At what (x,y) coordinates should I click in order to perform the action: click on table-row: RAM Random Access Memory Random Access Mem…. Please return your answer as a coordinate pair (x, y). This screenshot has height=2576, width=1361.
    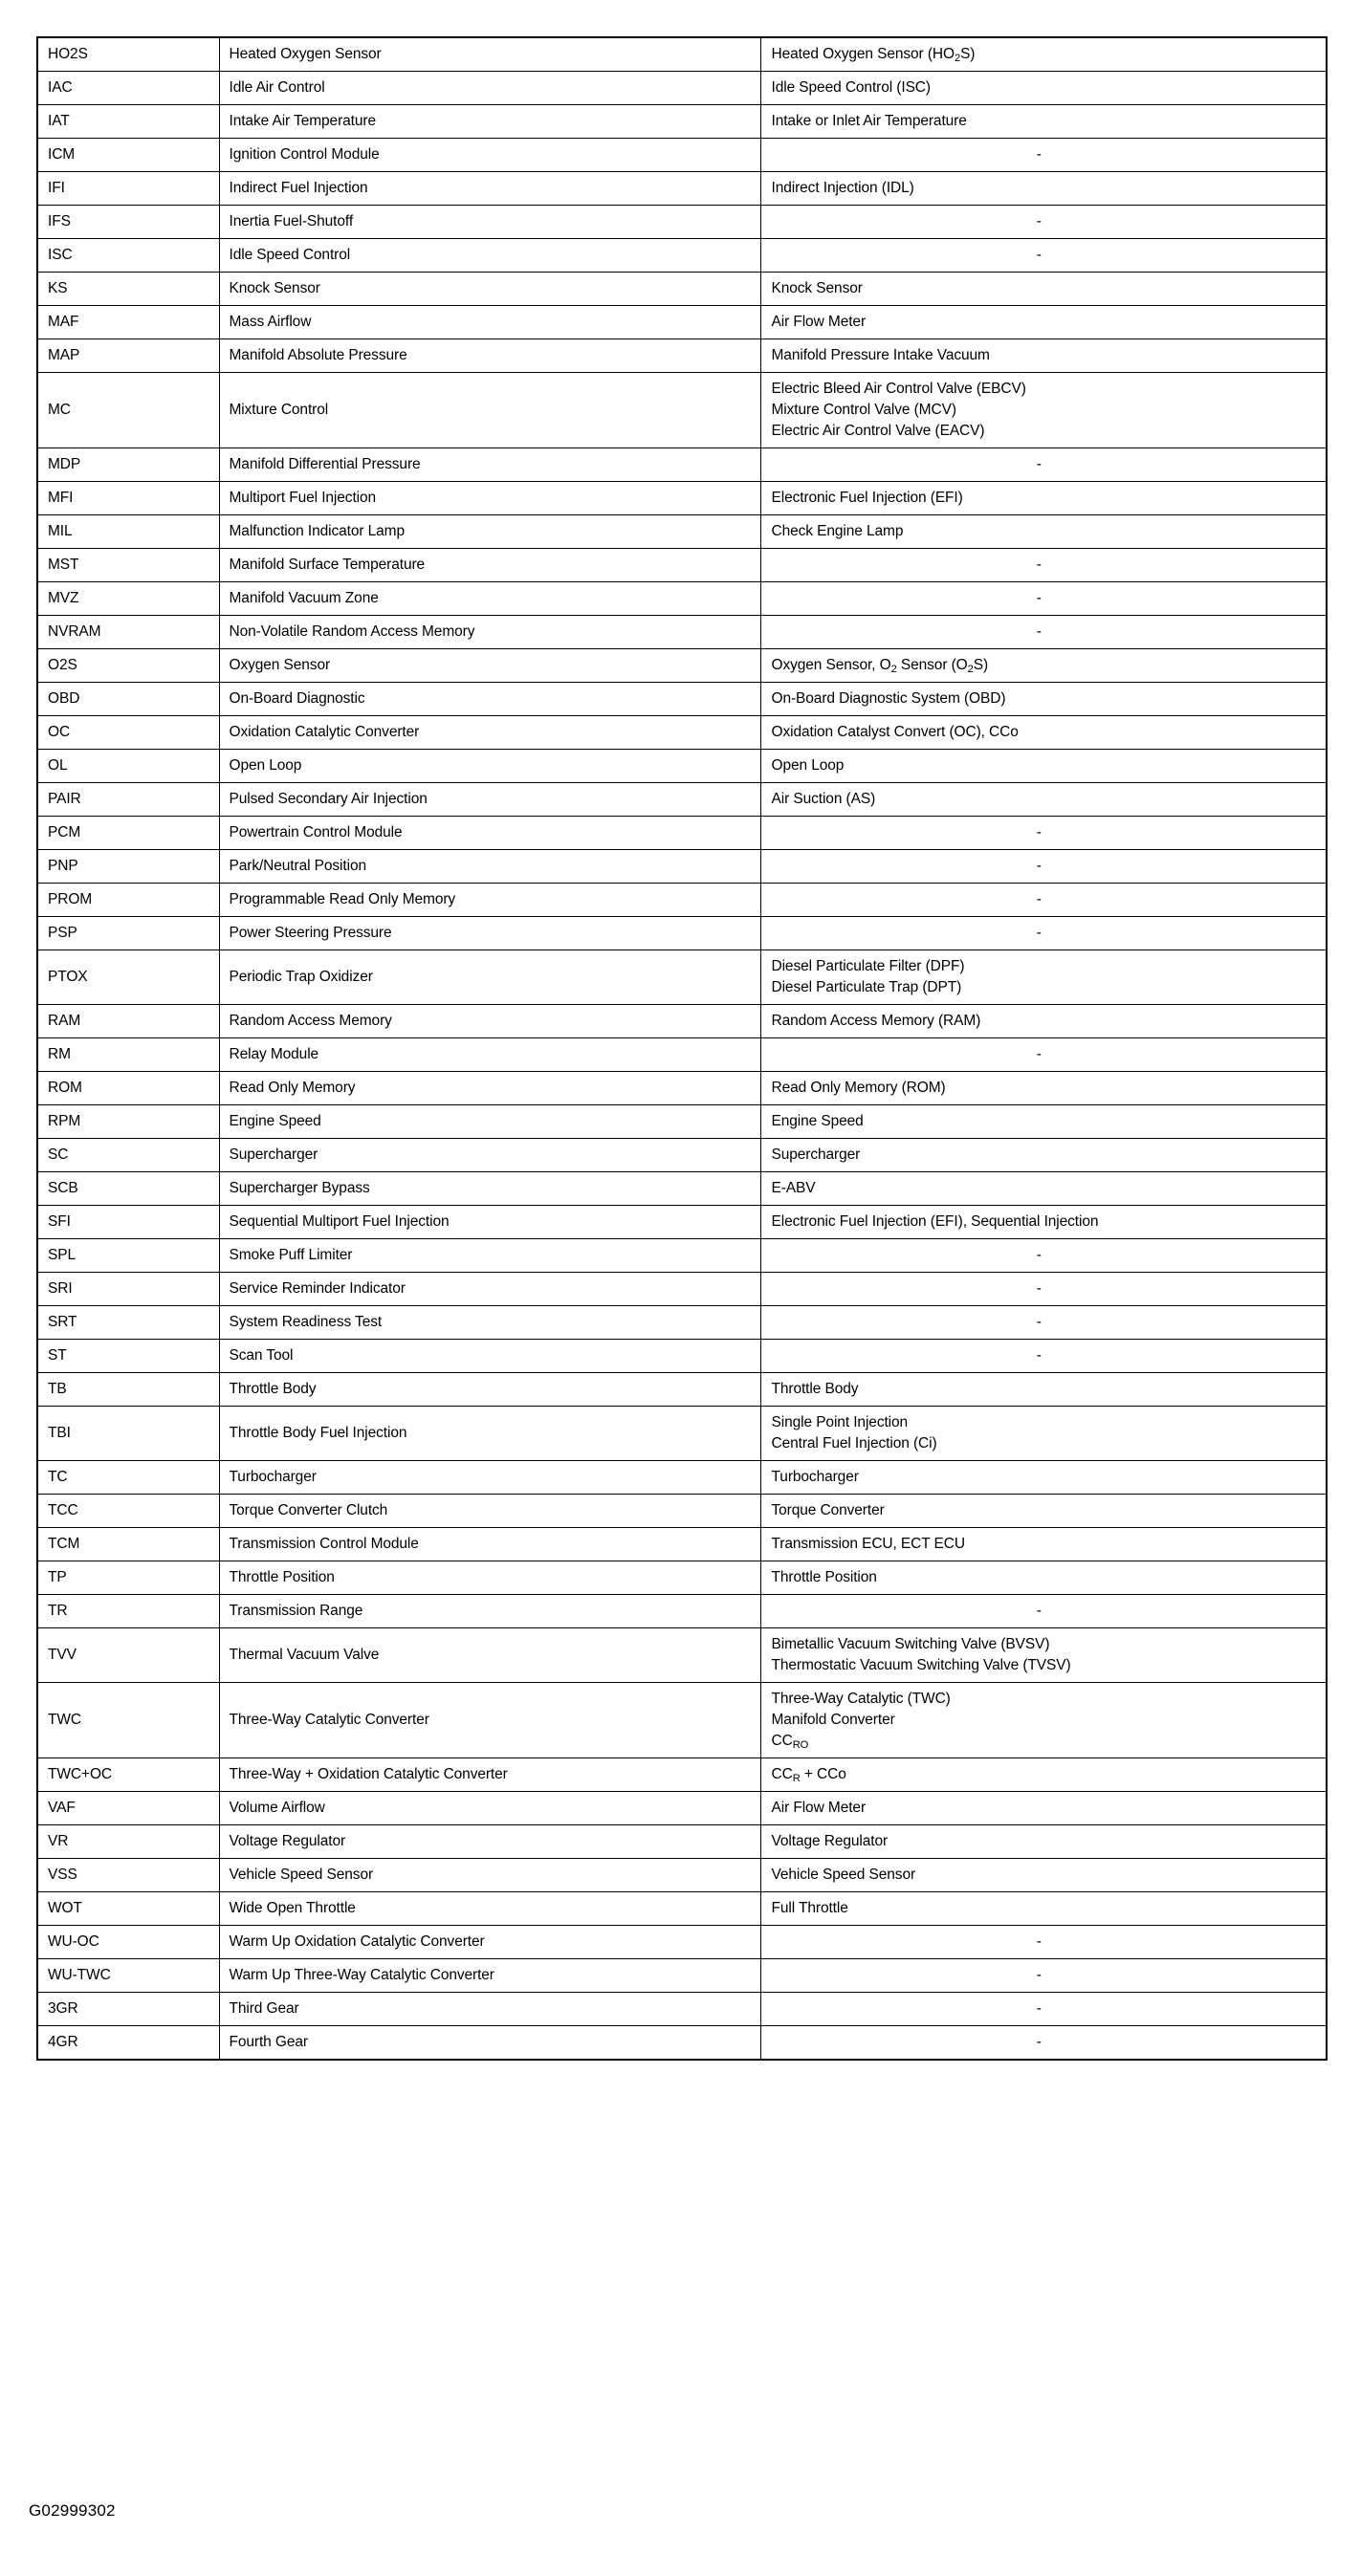
    Looking at the image, I should click on (682, 1021).